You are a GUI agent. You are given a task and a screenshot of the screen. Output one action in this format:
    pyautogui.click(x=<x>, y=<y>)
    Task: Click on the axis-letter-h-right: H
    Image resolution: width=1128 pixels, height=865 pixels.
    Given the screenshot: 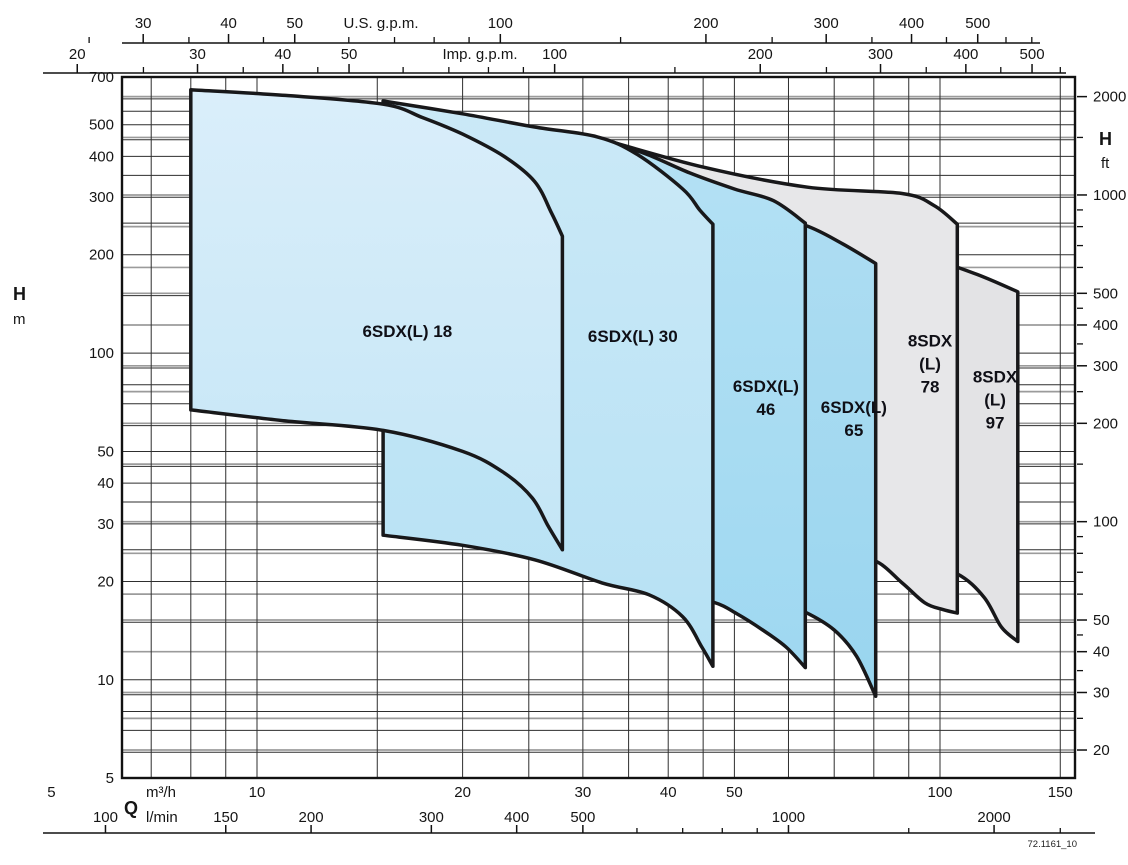 What is the action you would take?
    pyautogui.click(x=1105, y=139)
    